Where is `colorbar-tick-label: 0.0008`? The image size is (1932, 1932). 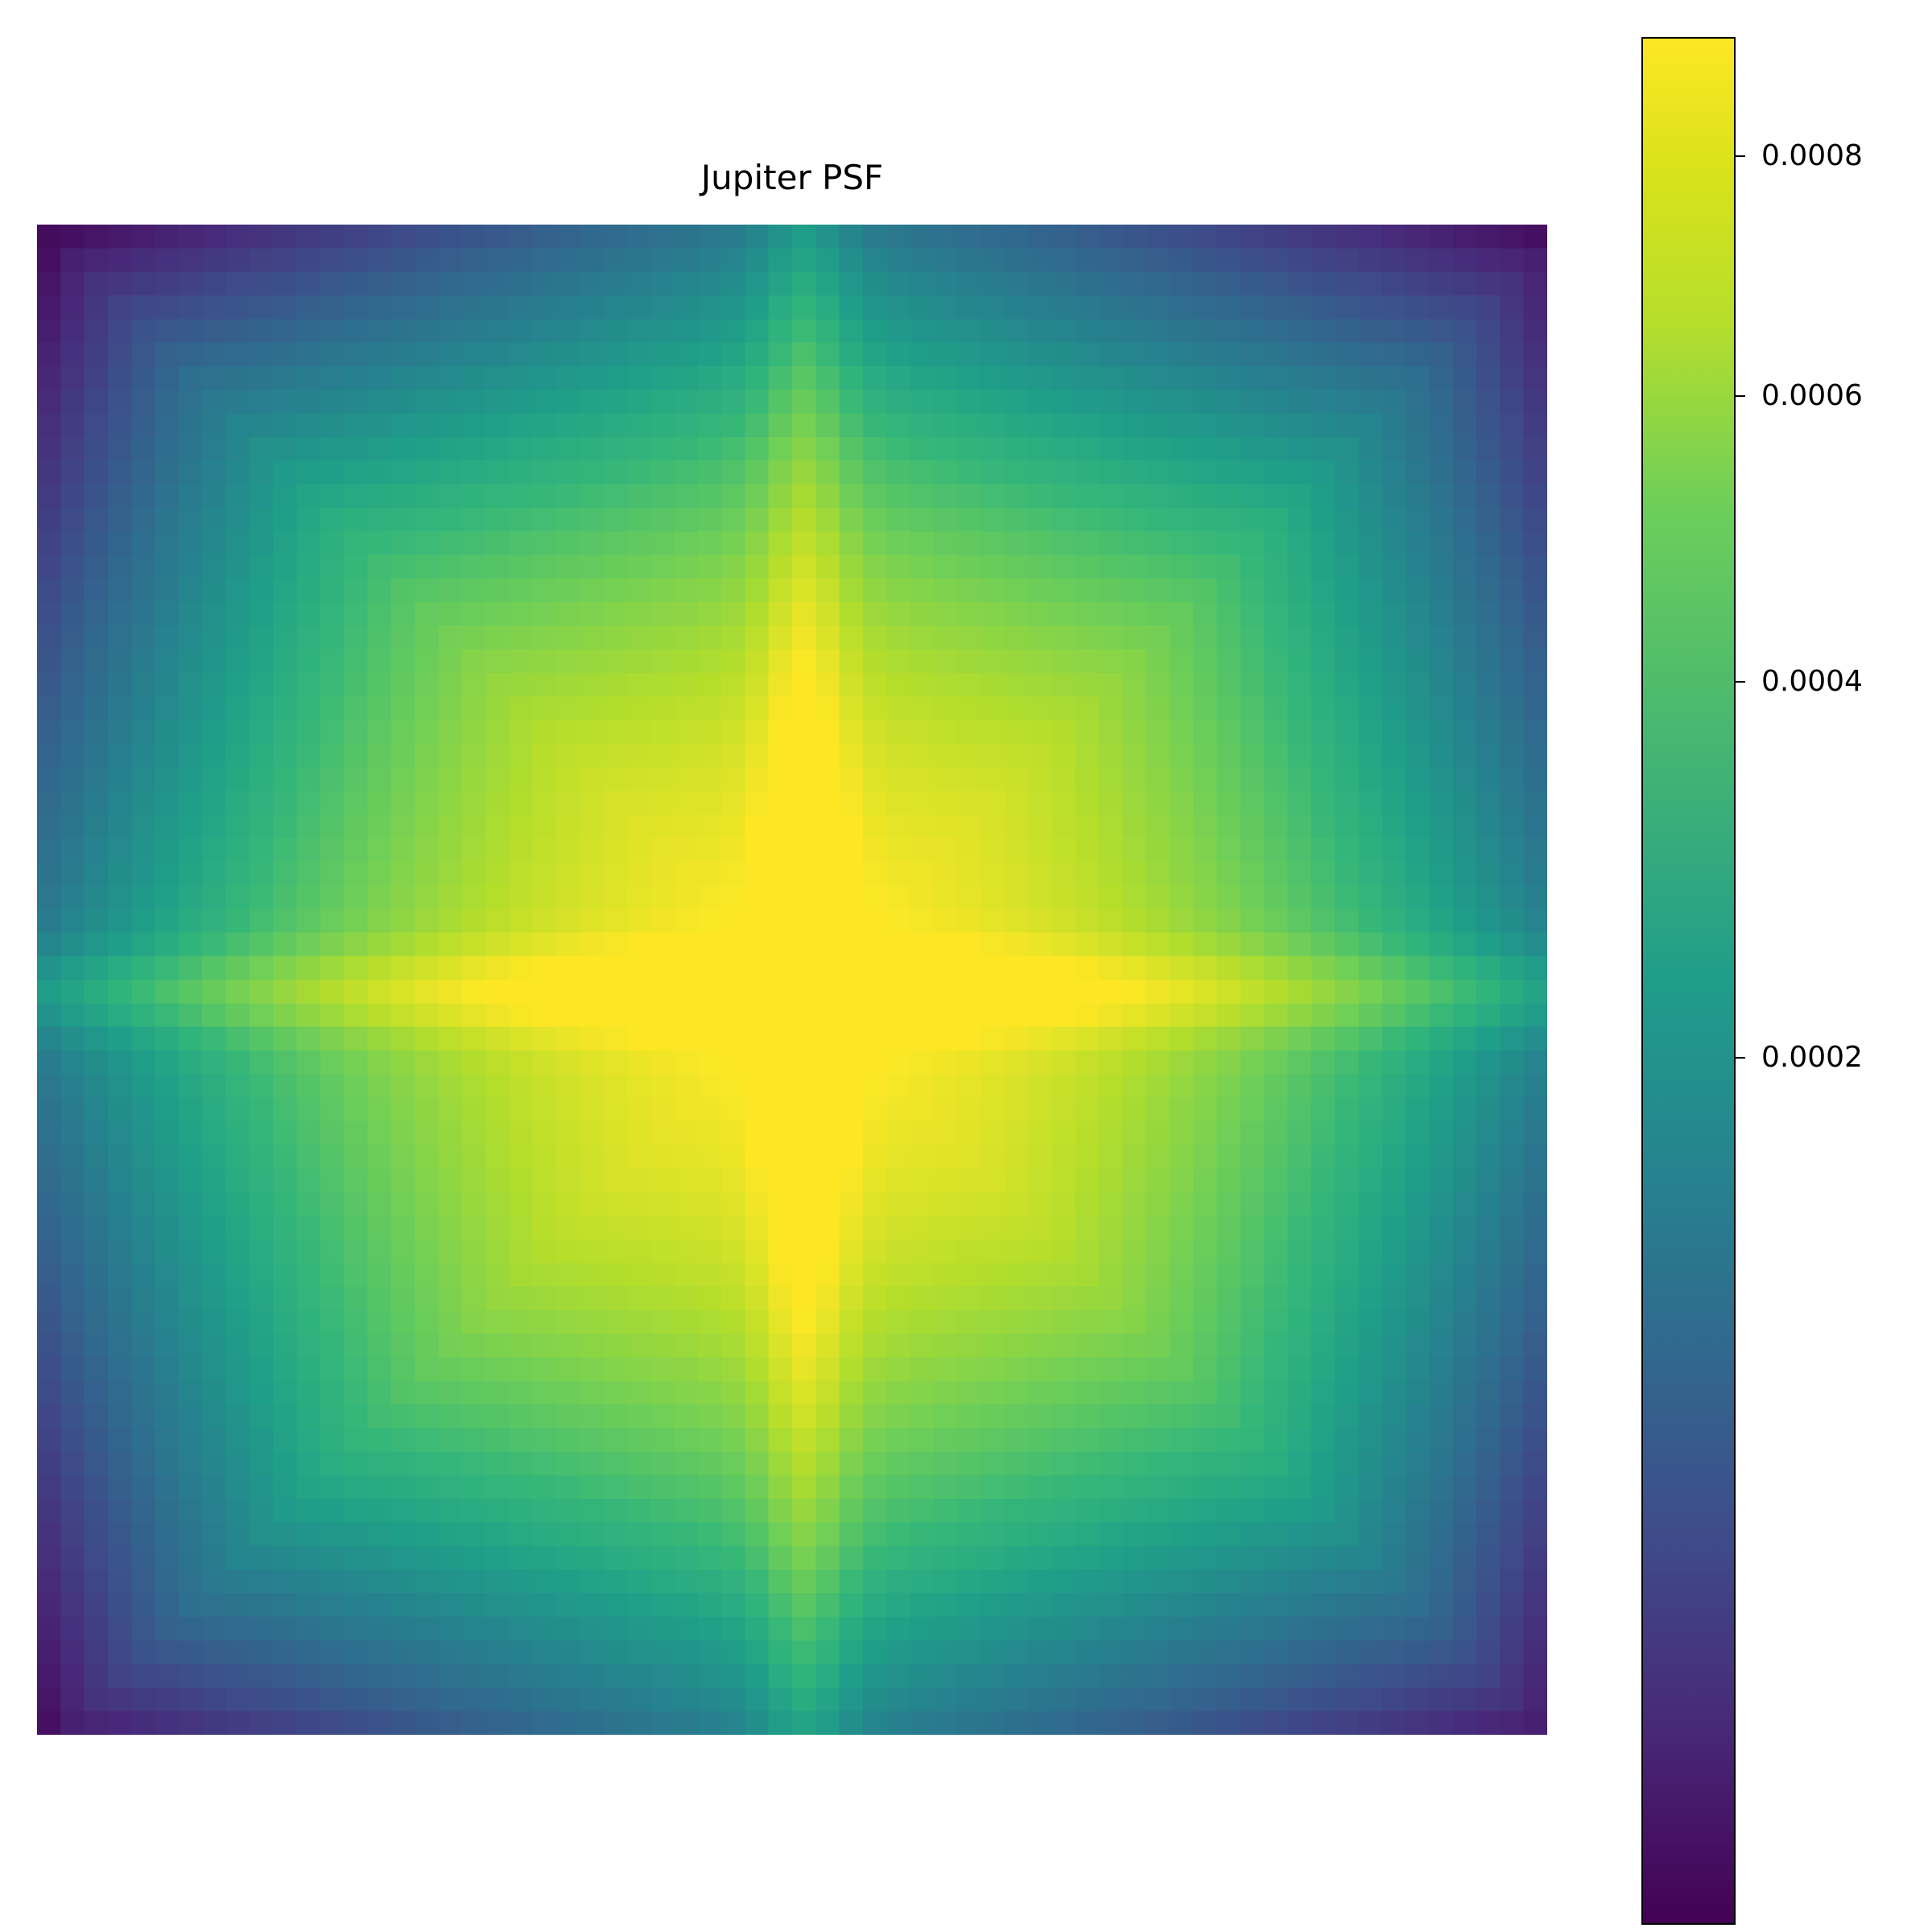 colorbar-tick-label: 0.0008 is located at coordinates (1812, 155).